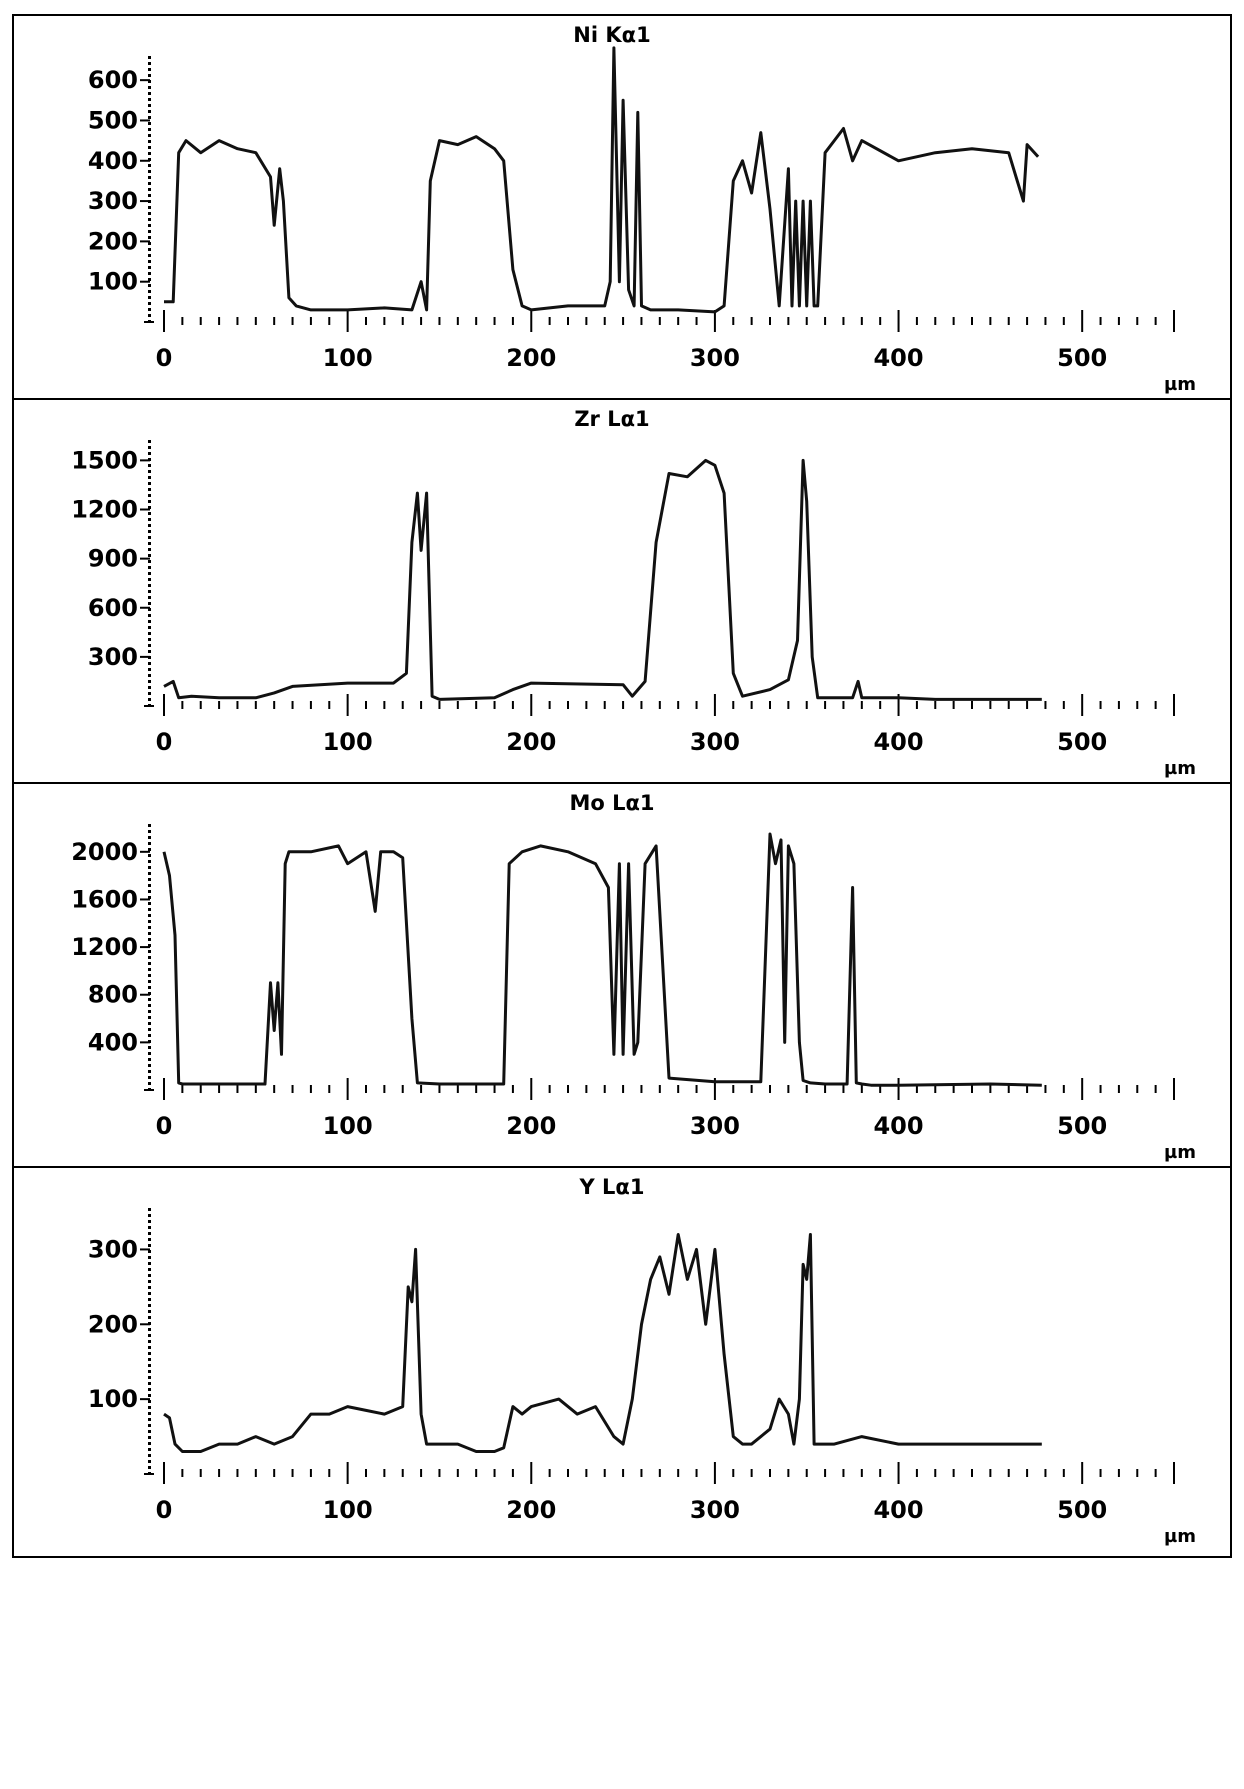 The image size is (1244, 1789). What do you see at coordinates (113, 161) in the screenshot?
I see `y-tick-label: 400` at bounding box center [113, 161].